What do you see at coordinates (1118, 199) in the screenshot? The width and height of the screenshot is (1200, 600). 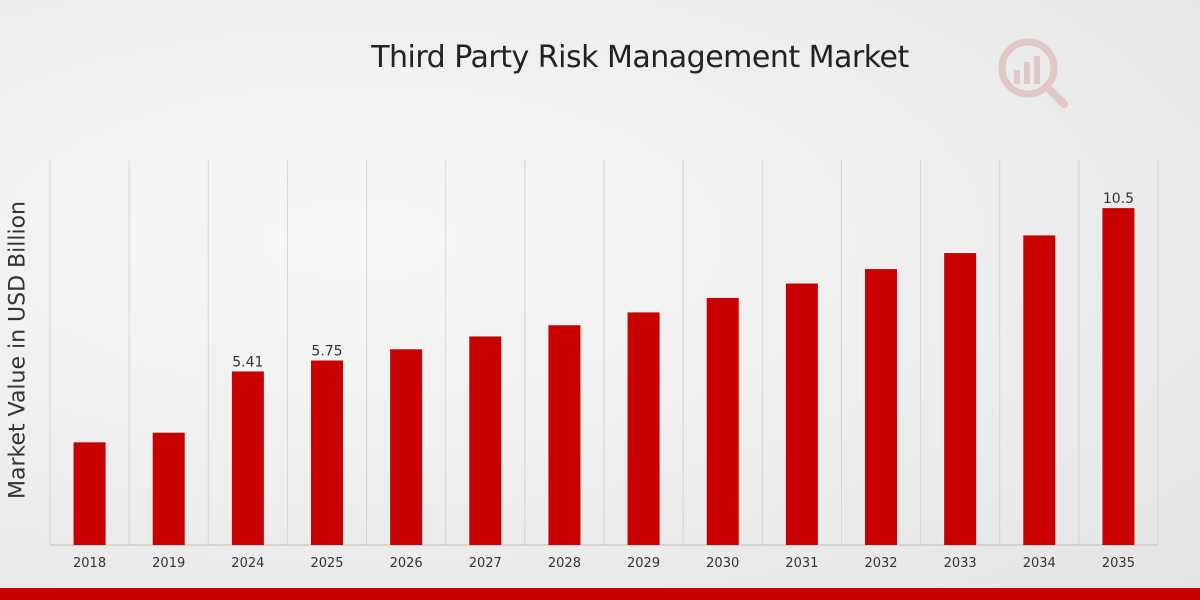 I see `data-label: 10.5` at bounding box center [1118, 199].